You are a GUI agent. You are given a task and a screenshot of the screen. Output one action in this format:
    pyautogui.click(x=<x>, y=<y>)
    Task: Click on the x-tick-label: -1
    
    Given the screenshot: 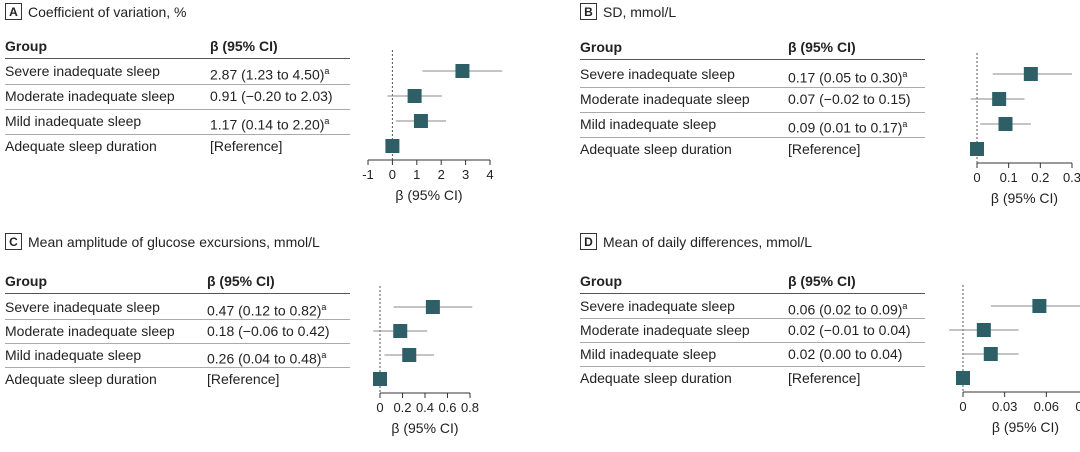 What is the action you would take?
    pyautogui.click(x=368, y=174)
    